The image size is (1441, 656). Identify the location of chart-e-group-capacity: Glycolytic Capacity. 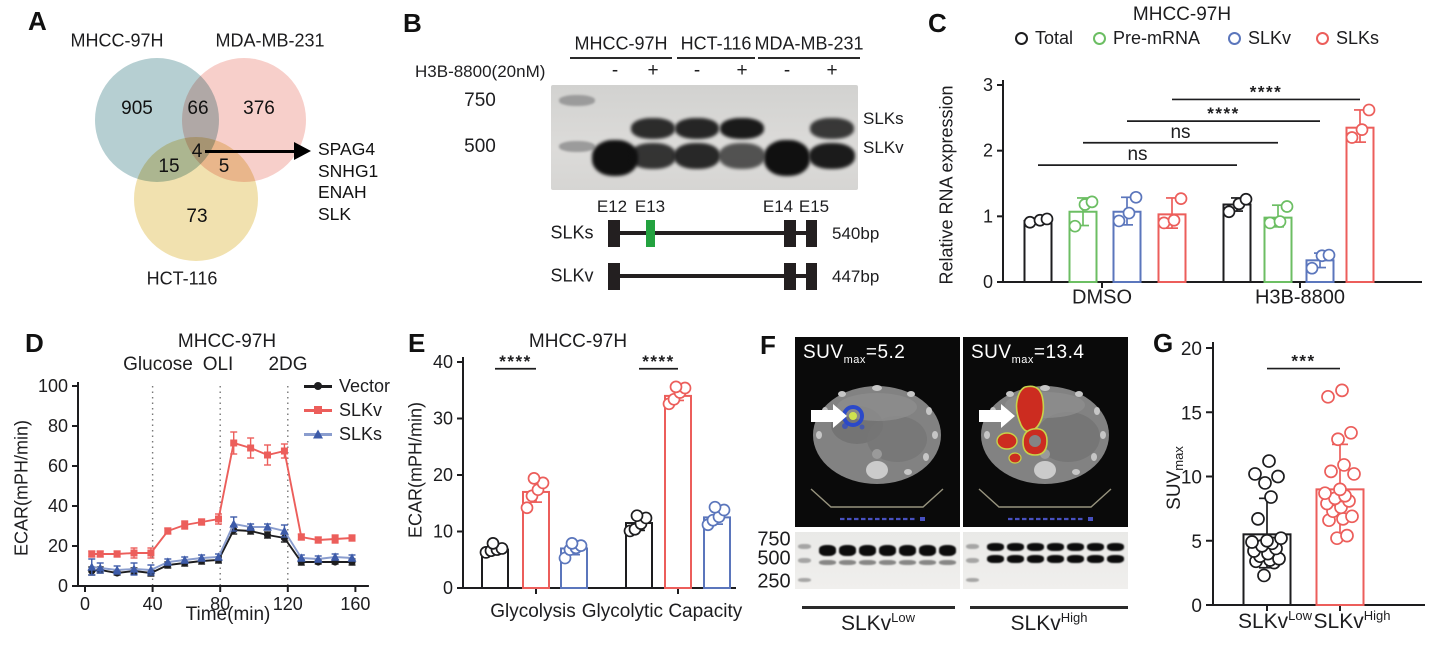
(662, 611).